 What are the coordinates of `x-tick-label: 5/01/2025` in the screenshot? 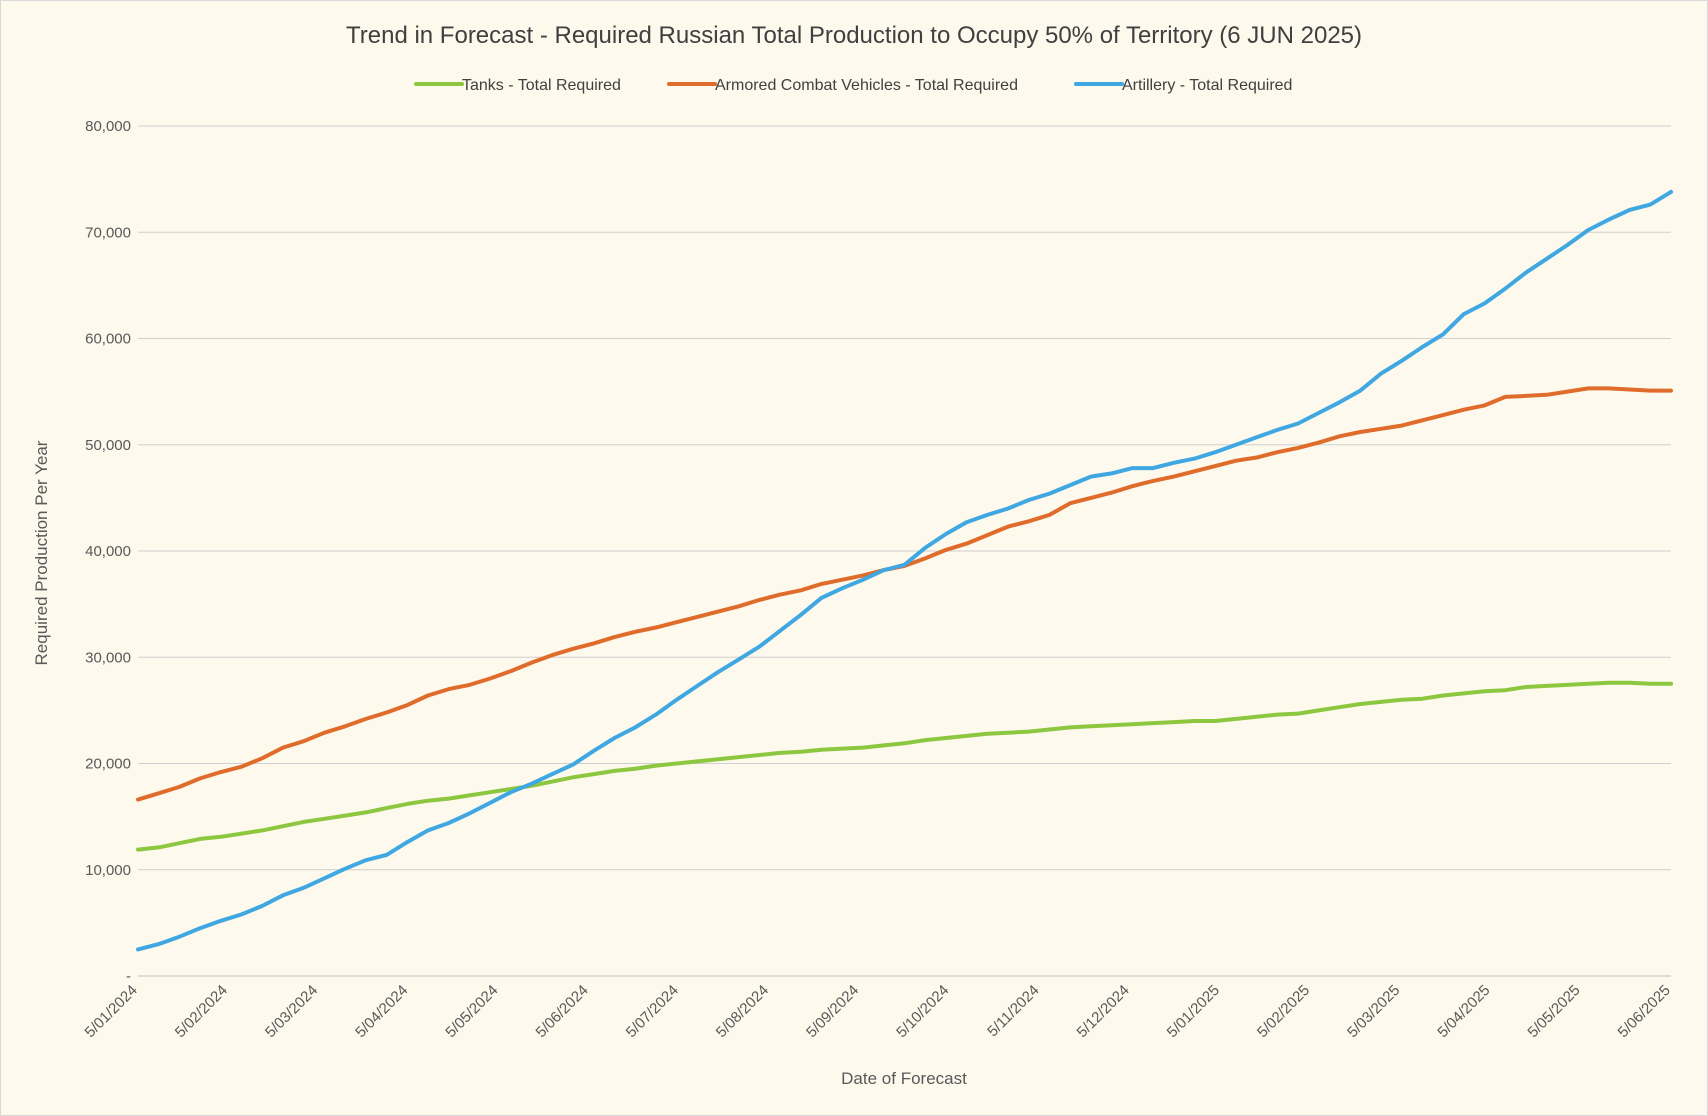 It's located at (1193, 1011).